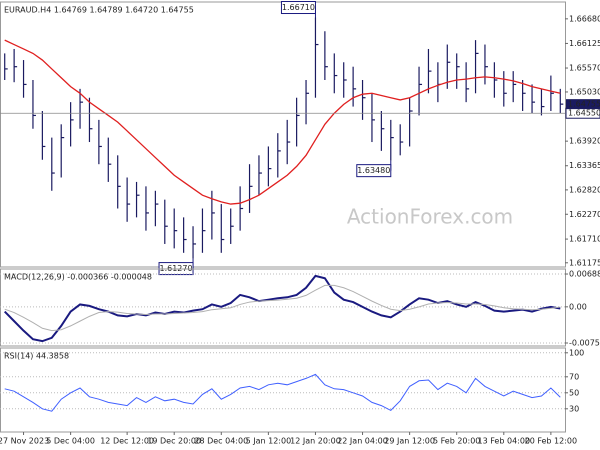 The image size is (600, 450). I want to click on y-tick-label: 1.61710, so click(584, 239).